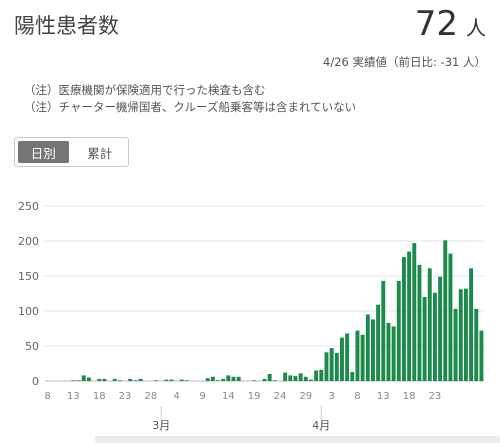  I want to click on view-toggle: 日別 累計, so click(71, 152).